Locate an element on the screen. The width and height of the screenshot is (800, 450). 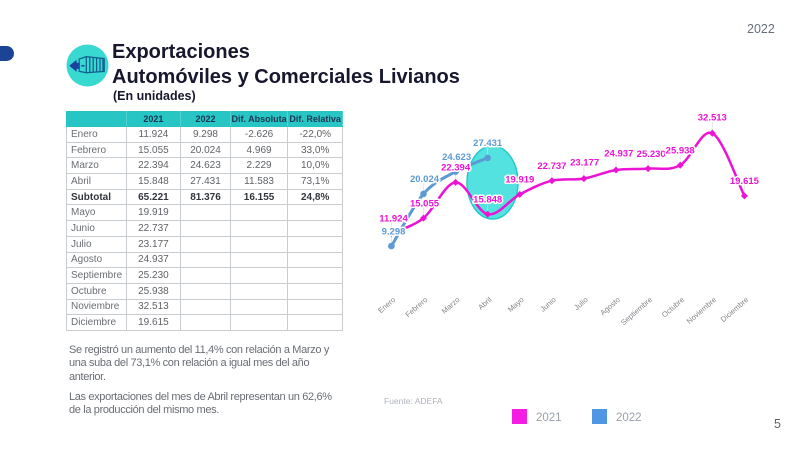
svg-text: 22.737 is located at coordinates (551, 166).